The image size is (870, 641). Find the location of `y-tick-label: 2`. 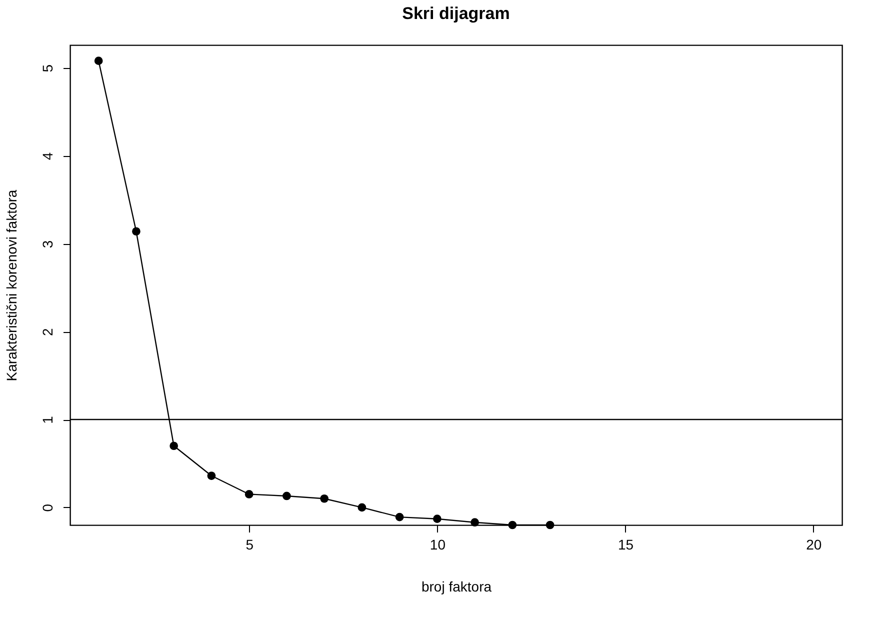

y-tick-label: 2 is located at coordinates (48, 332).